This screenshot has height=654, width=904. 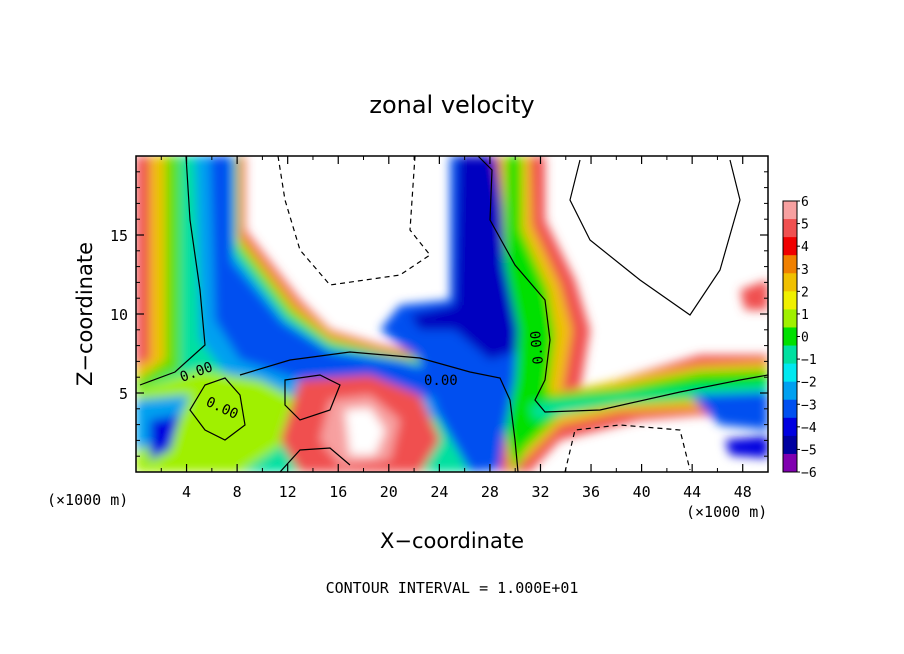 What do you see at coordinates (452, 588) in the screenshot?
I see `contour-interval-note: CONTOUR INTERVAL = 1.000E+01` at bounding box center [452, 588].